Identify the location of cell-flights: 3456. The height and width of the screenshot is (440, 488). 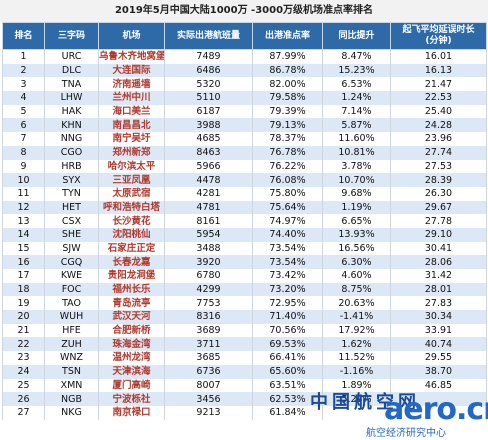
(208, 399).